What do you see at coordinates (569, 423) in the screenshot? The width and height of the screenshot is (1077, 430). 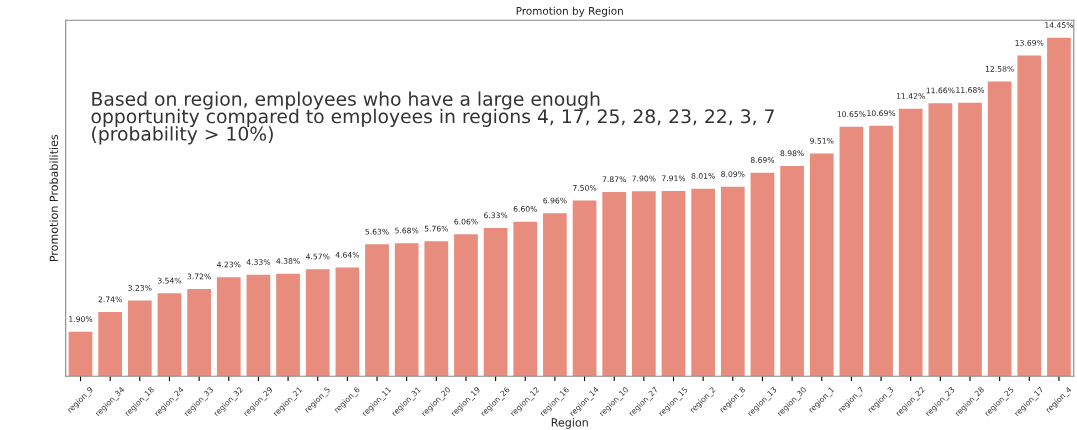 I see `x-axis-title: Region` at bounding box center [569, 423].